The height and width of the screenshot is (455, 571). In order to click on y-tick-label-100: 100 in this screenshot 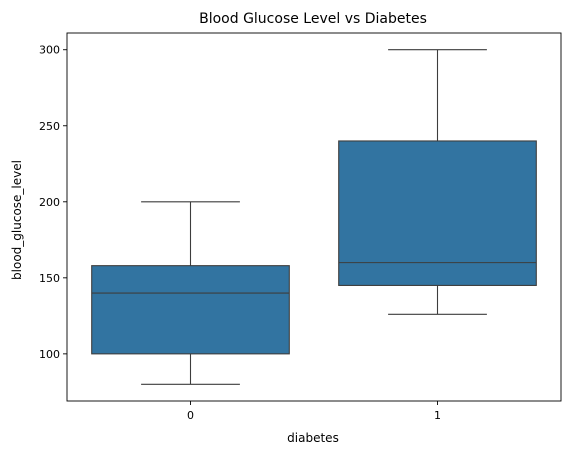, I will do `click(49, 354)`.